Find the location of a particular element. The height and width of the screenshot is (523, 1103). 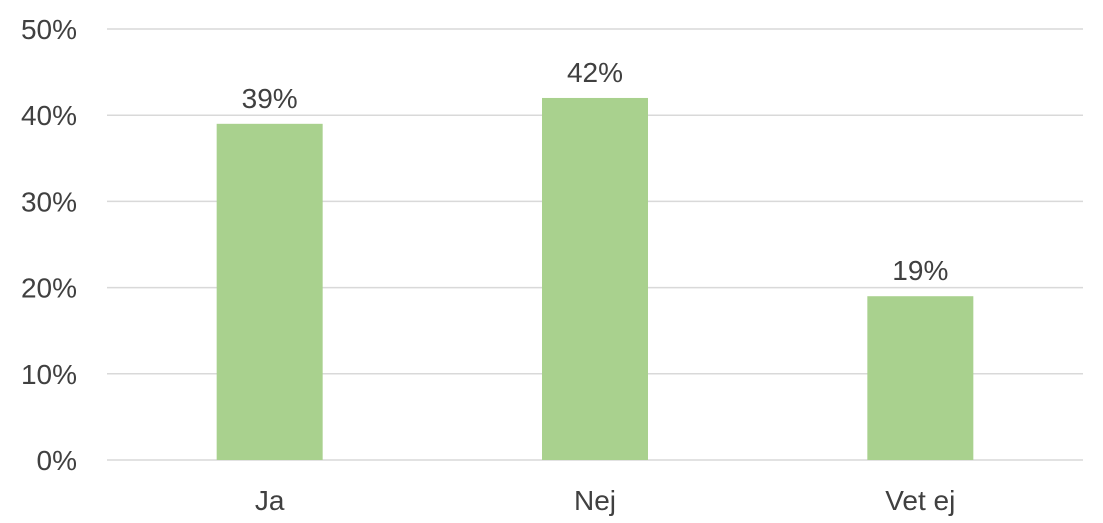

x-tick-label: Nej is located at coordinates (595, 500).